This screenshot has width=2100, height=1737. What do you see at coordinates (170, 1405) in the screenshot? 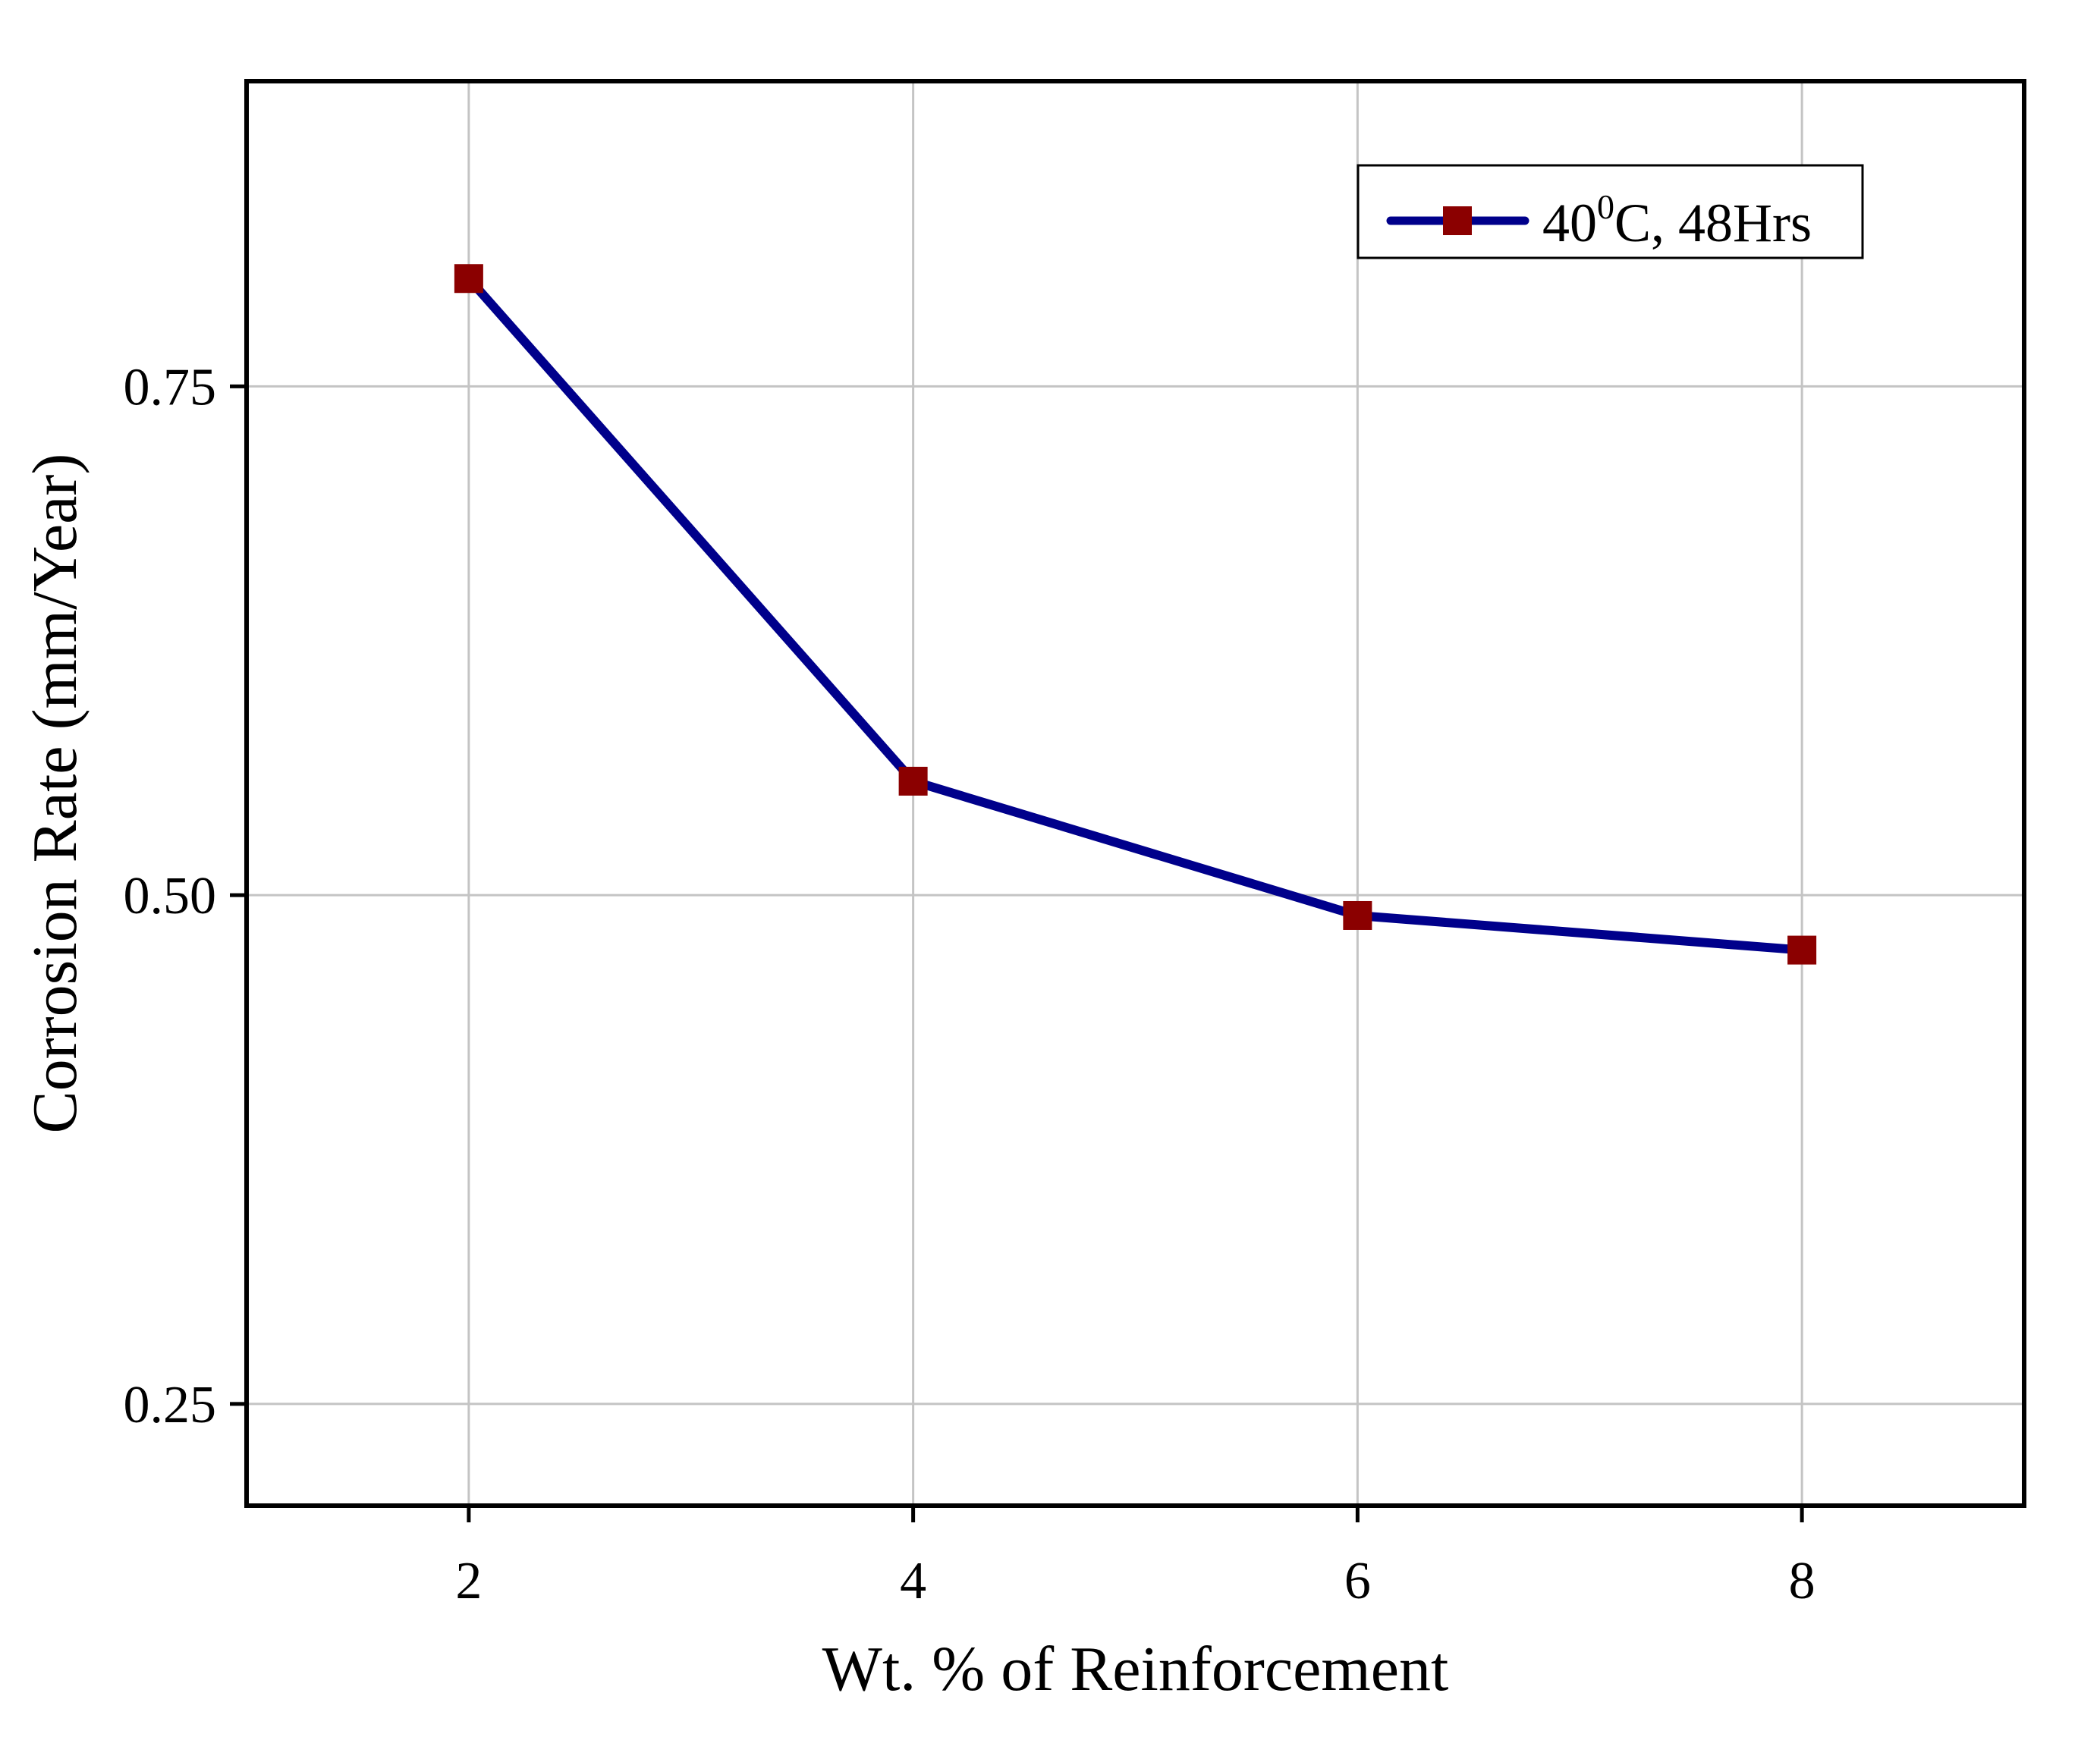
I see `y-tick-label: 0.25` at bounding box center [170, 1405].